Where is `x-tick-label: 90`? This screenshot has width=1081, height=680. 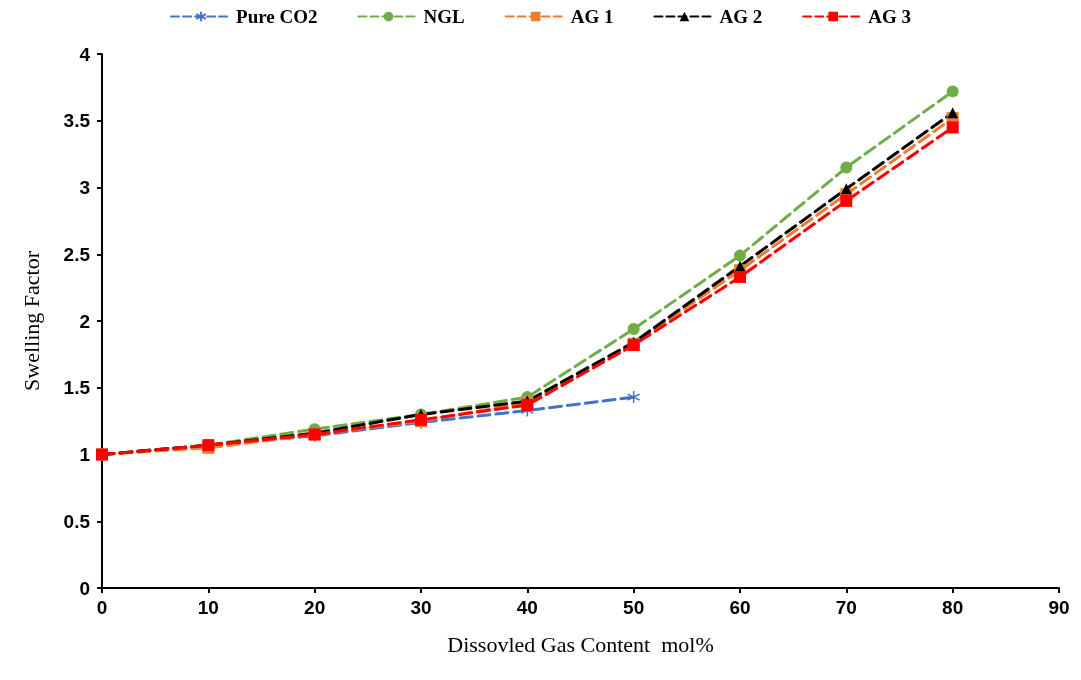 x-tick-label: 90 is located at coordinates (1059, 607).